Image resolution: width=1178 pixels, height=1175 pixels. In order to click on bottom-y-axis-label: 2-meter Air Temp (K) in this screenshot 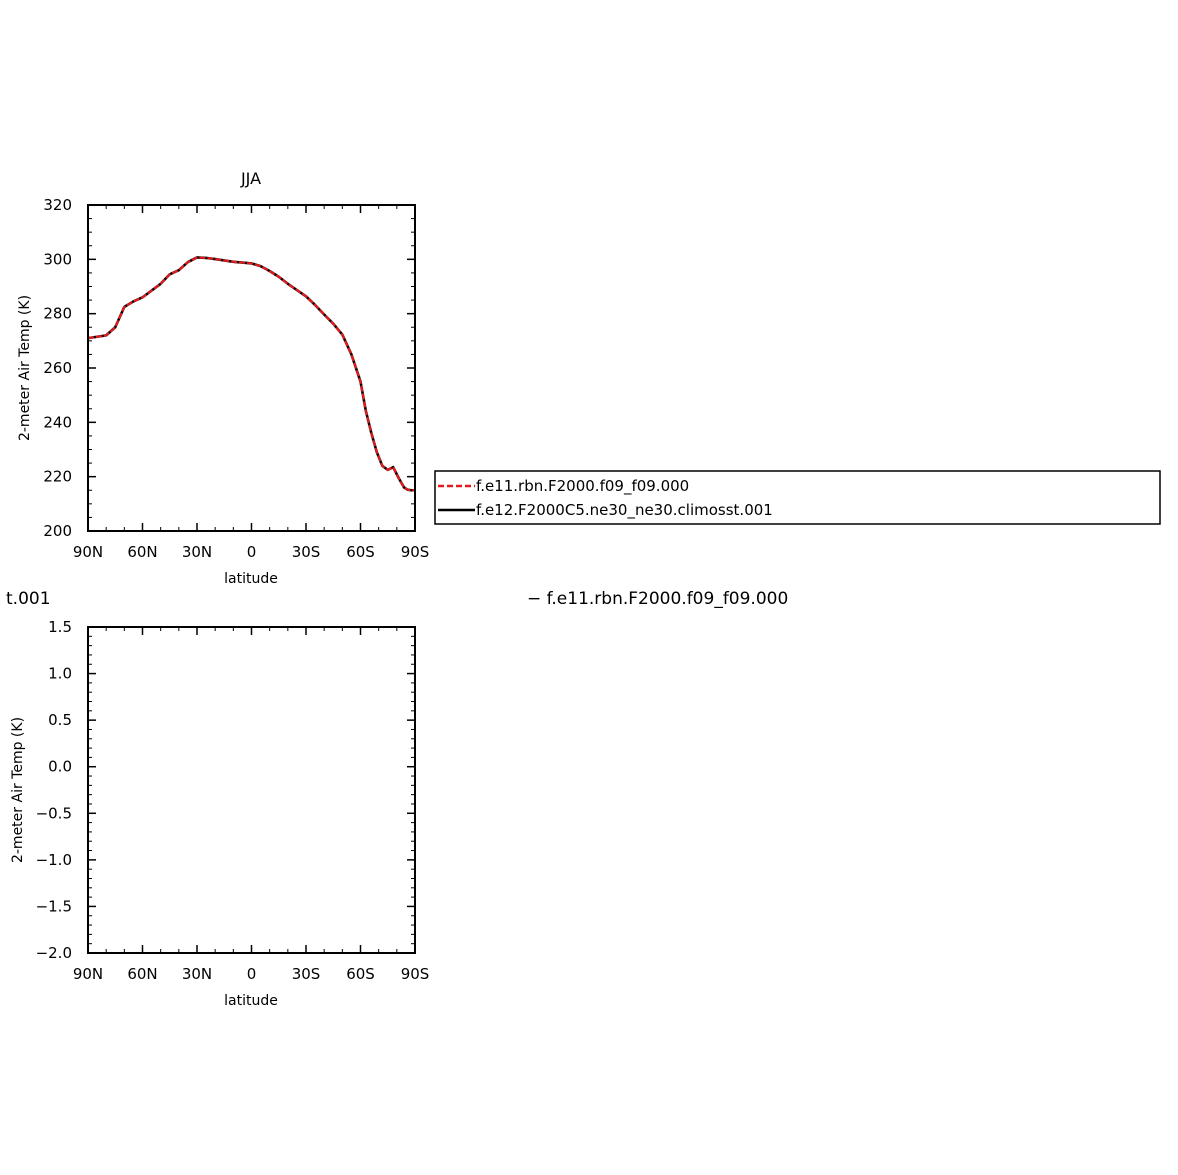, I will do `click(18, 790)`.